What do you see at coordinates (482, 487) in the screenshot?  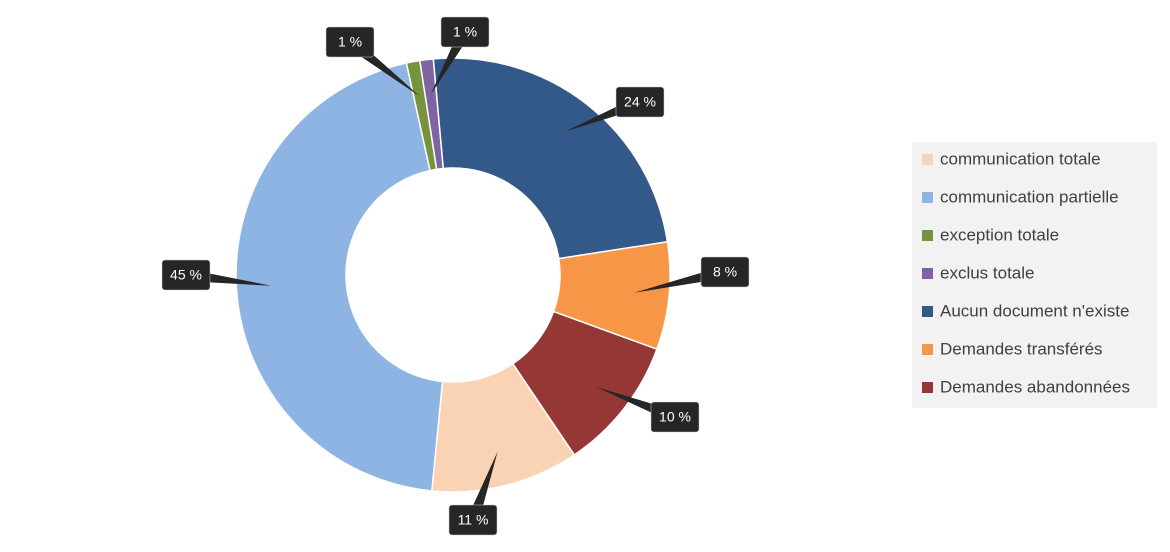 I see `callout-pointer` at bounding box center [482, 487].